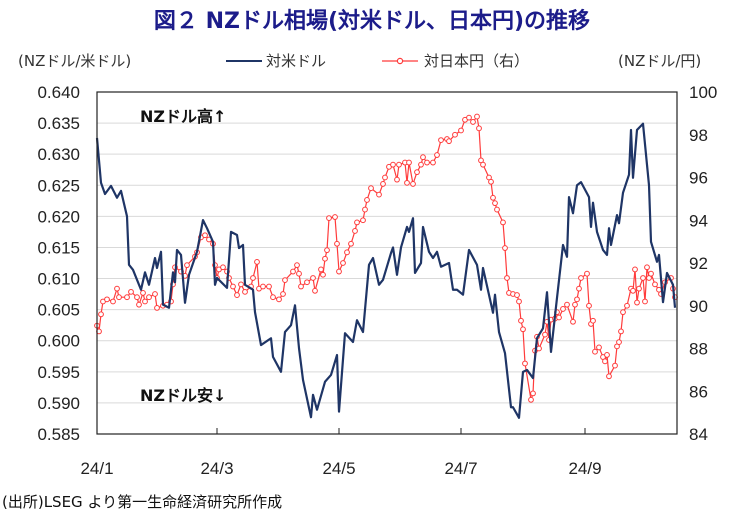 The width and height of the screenshot is (745, 523). I want to click on left-tick-label: 0.620, so click(58, 216).